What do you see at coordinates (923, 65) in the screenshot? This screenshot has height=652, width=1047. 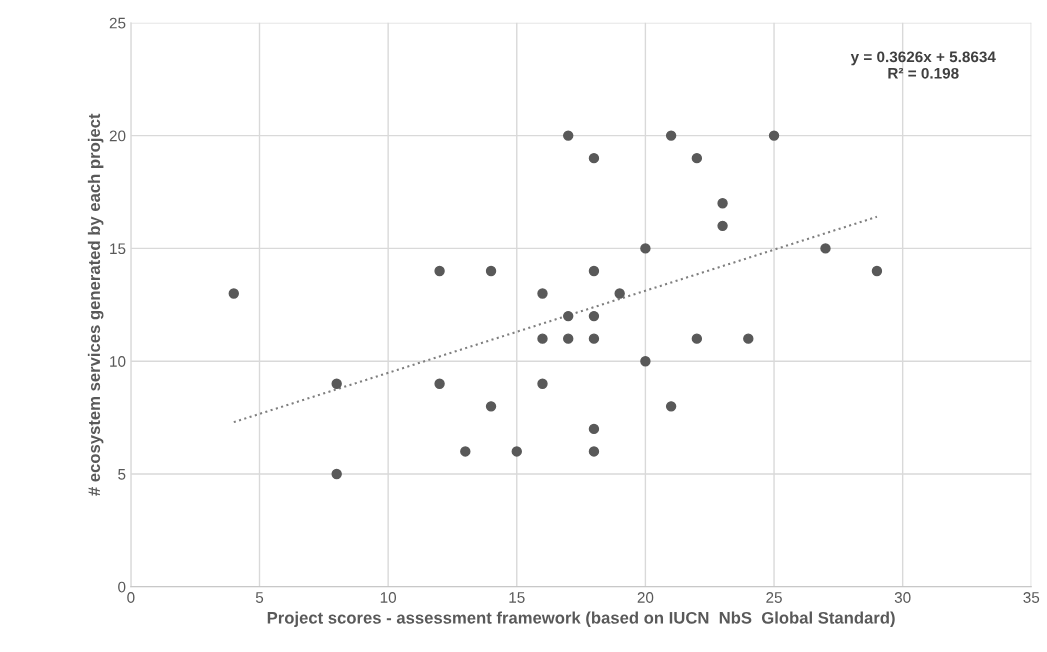 I see `annotation: y = 0.3626x + 5.8634 R² = 0.198` at bounding box center [923, 65].